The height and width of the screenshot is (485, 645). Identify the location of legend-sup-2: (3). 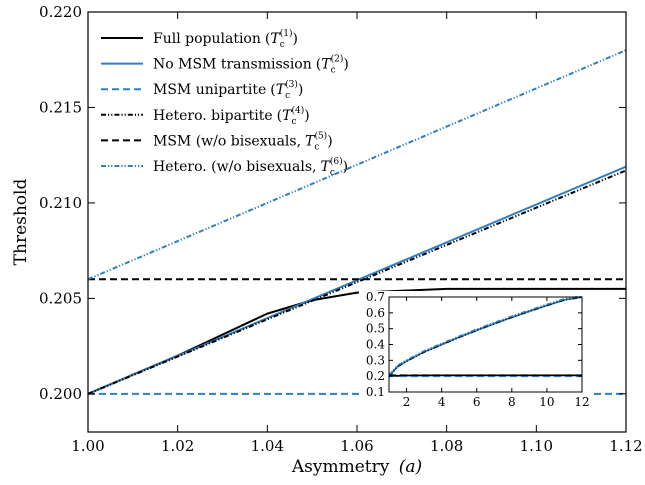
(291, 84).